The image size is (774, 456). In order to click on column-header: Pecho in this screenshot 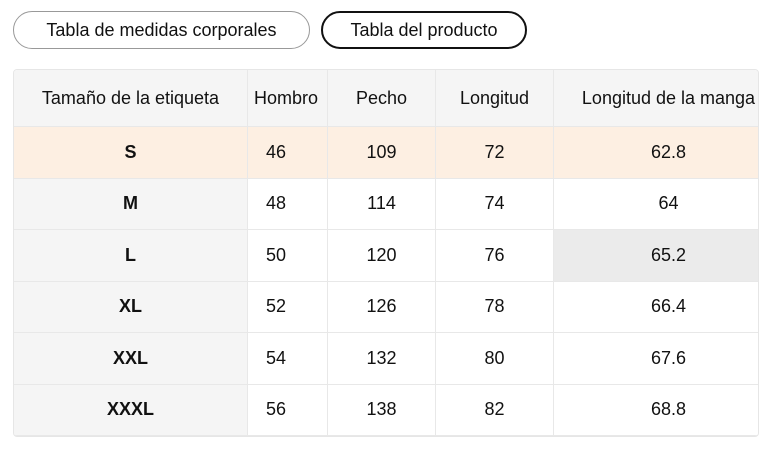, I will do `click(382, 98)`.